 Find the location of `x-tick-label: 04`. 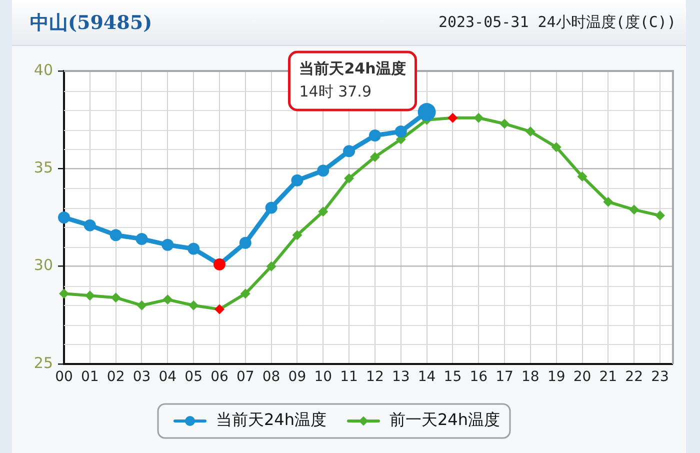

x-tick-label: 04 is located at coordinates (167, 377).